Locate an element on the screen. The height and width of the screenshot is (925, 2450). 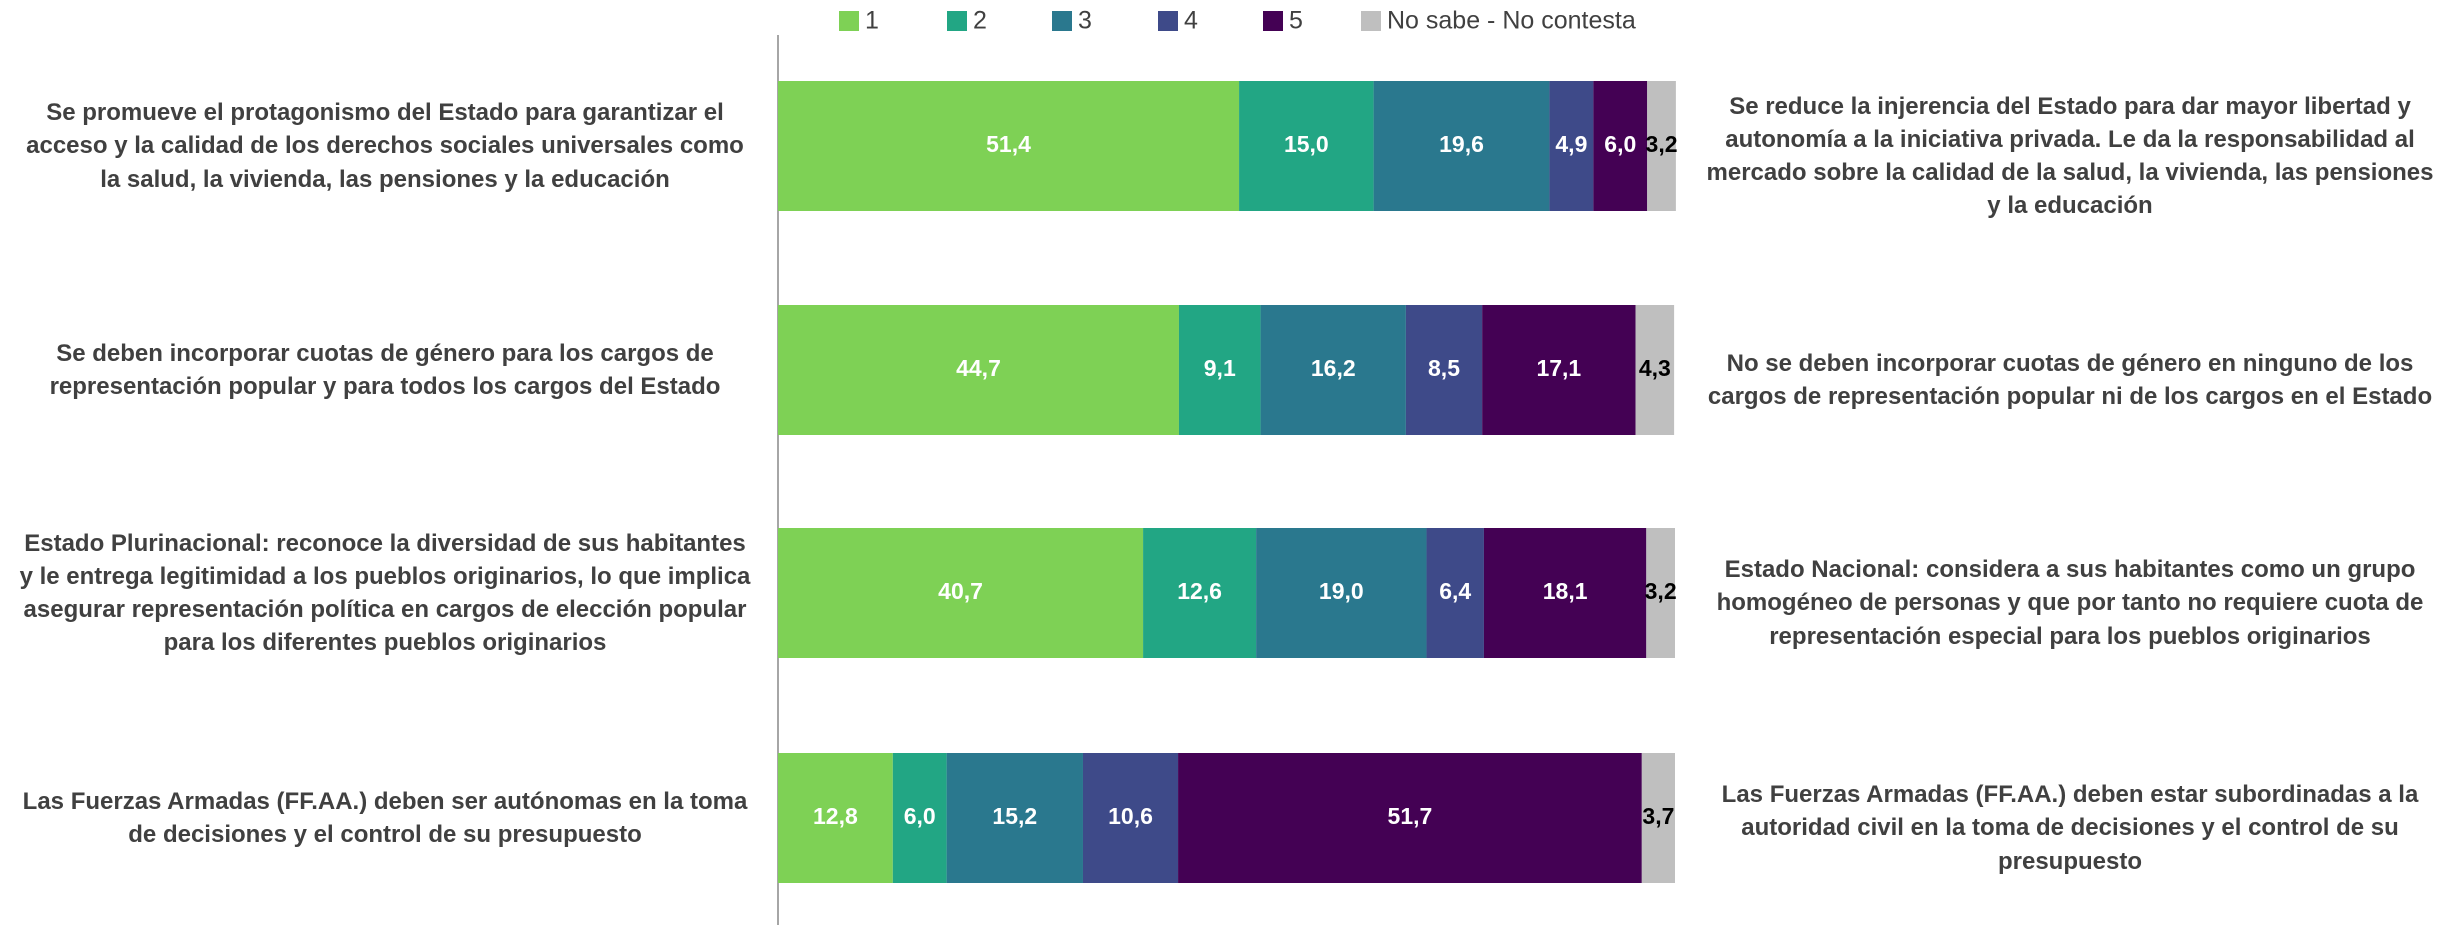
data-label: 19,0 is located at coordinates (1341, 591).